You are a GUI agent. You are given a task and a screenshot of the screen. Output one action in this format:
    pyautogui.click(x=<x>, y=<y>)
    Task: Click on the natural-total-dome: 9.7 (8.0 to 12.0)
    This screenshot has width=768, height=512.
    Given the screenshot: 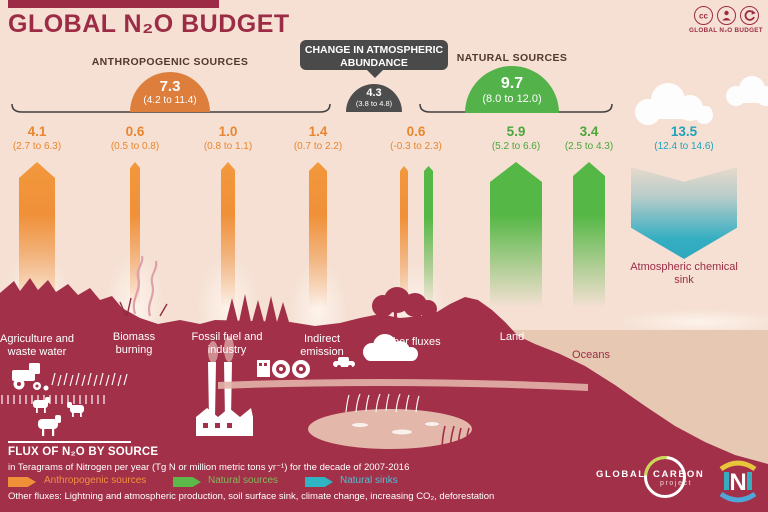 What is the action you would take?
    pyautogui.click(x=512, y=89)
    